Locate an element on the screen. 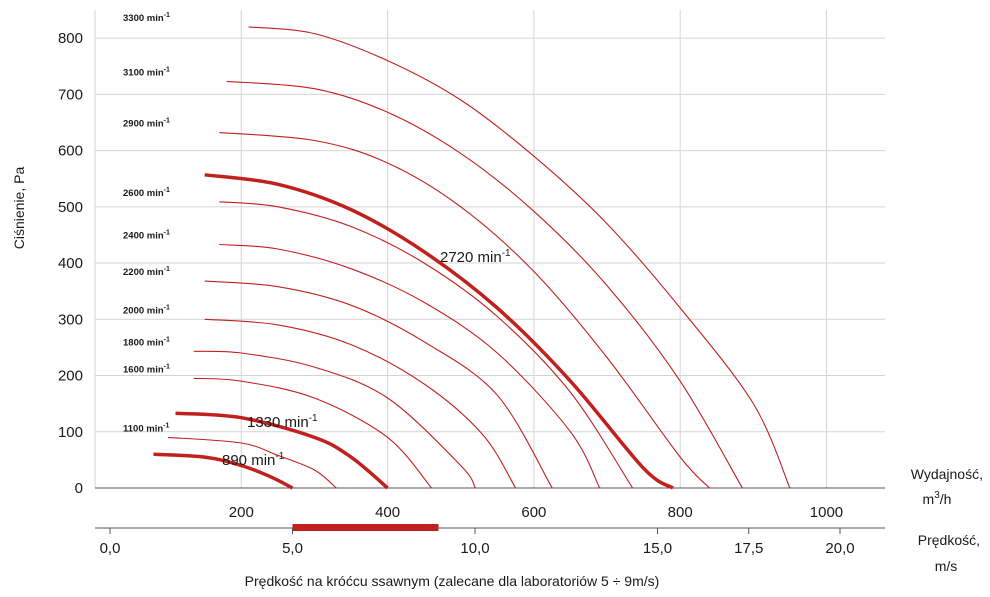 Image resolution: width=990 pixels, height=597 pixels. curve-2000 is located at coordinates (360, 403).